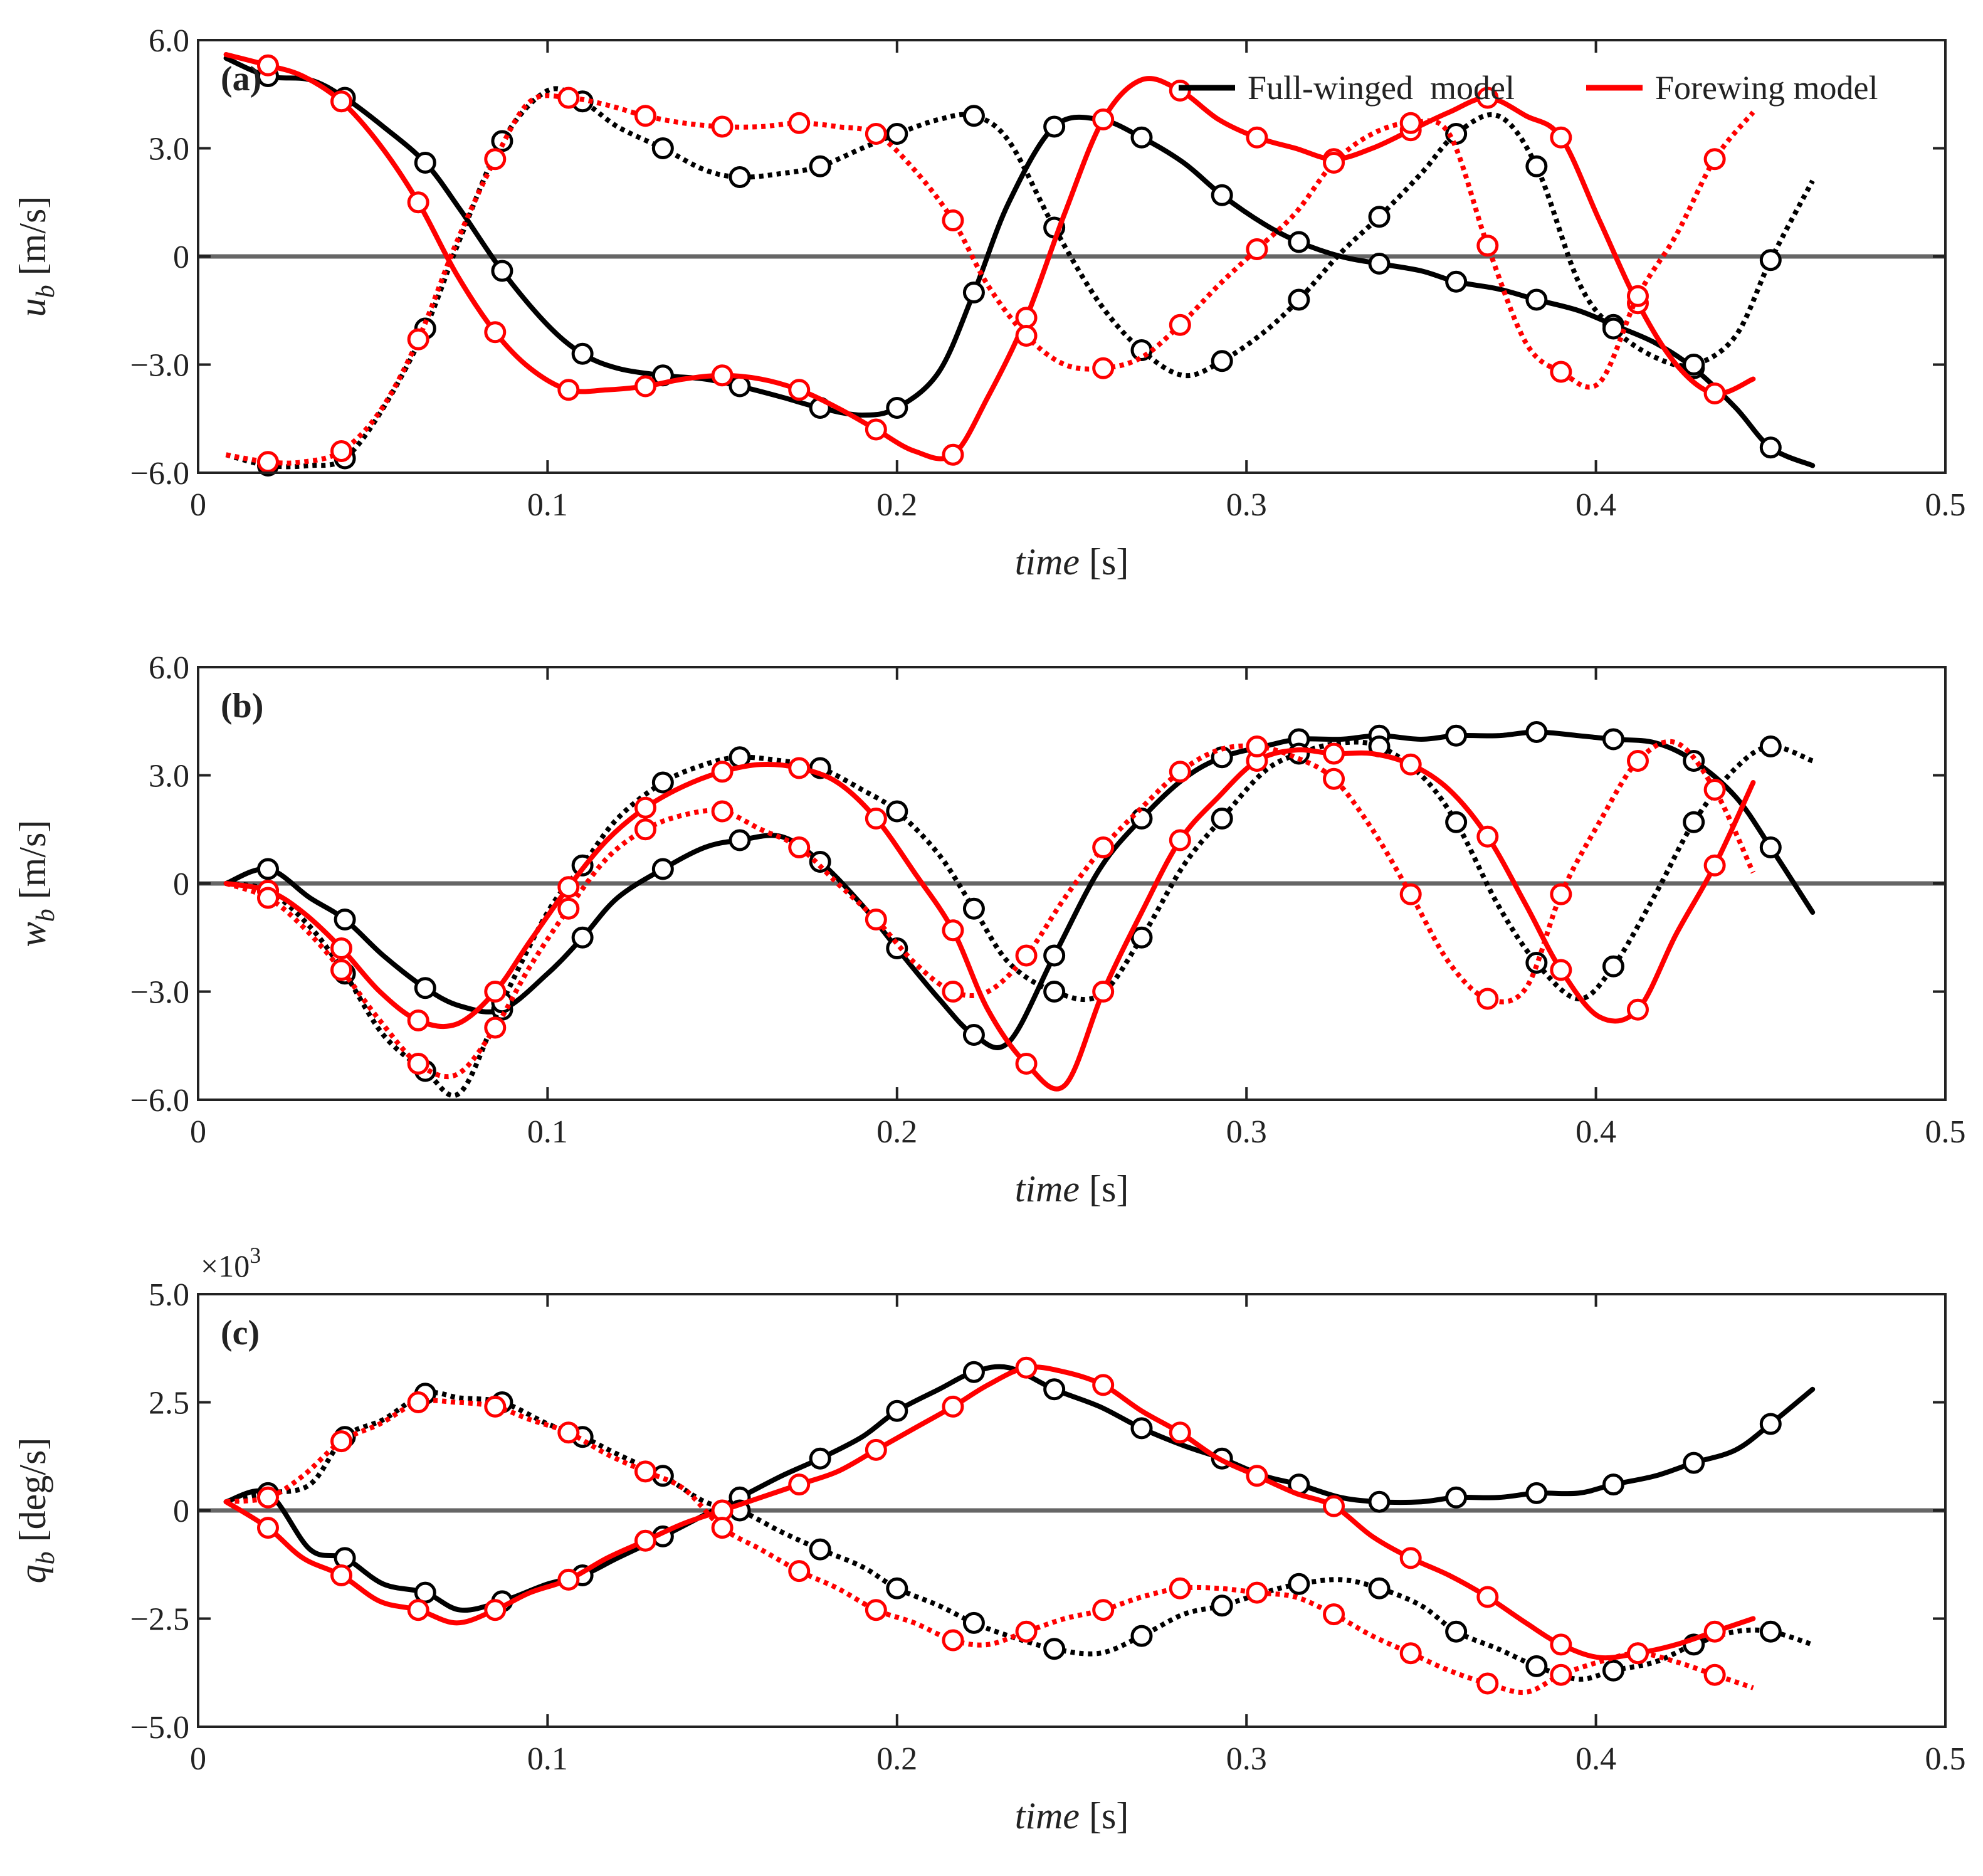  I want to click on y-tick-label-c-4: 5.0, so click(169, 1295).